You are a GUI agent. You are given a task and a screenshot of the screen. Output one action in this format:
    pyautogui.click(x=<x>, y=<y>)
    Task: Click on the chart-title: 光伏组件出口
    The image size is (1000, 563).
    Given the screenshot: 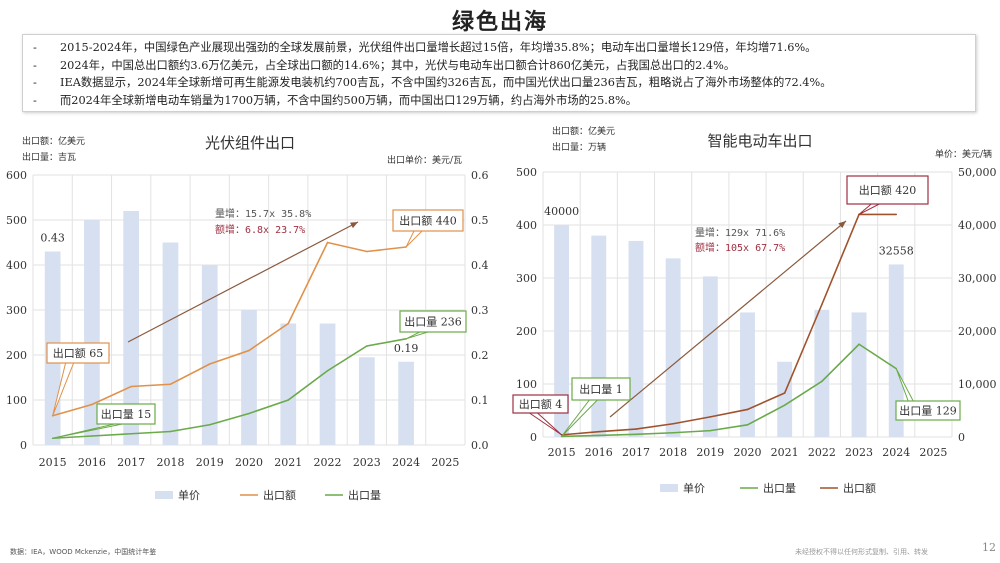 What is the action you would take?
    pyautogui.click(x=250, y=143)
    